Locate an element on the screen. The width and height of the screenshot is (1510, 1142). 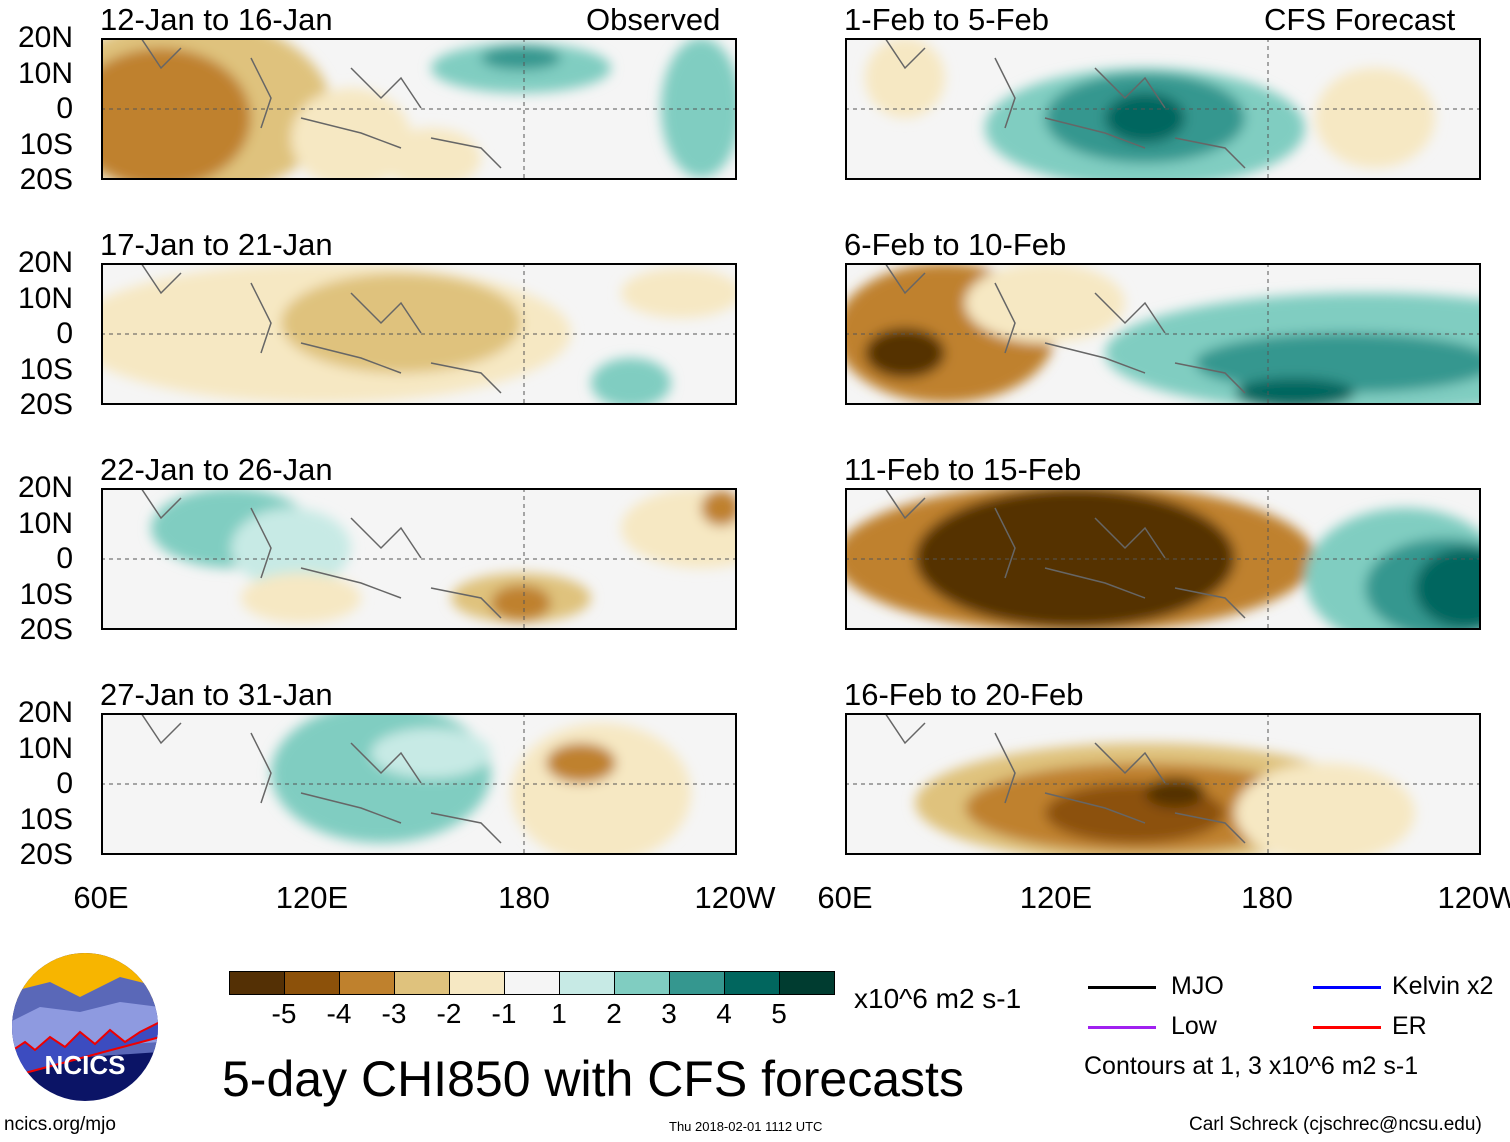
colorbar-label: 5 is located at coordinates (779, 1013).